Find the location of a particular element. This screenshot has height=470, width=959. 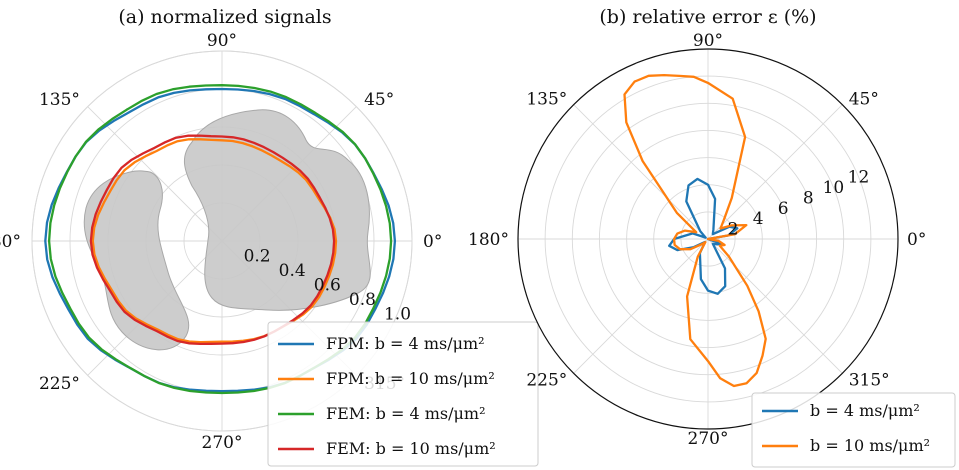

panel-b-title: (b) relative error ε (%) is located at coordinates (707, 17).